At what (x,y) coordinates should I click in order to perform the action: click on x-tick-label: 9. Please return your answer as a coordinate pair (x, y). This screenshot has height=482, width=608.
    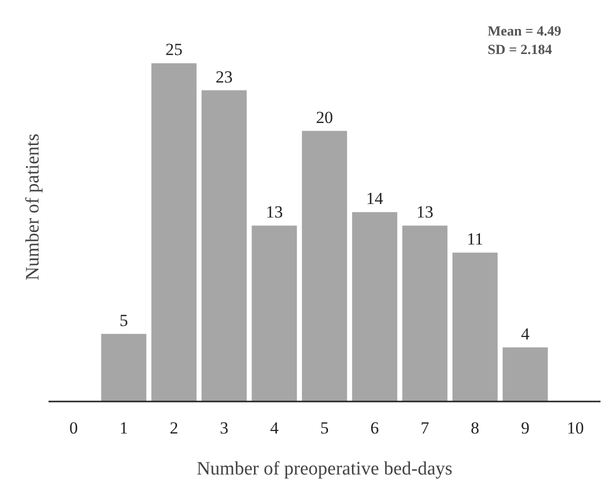
    Looking at the image, I should click on (525, 428).